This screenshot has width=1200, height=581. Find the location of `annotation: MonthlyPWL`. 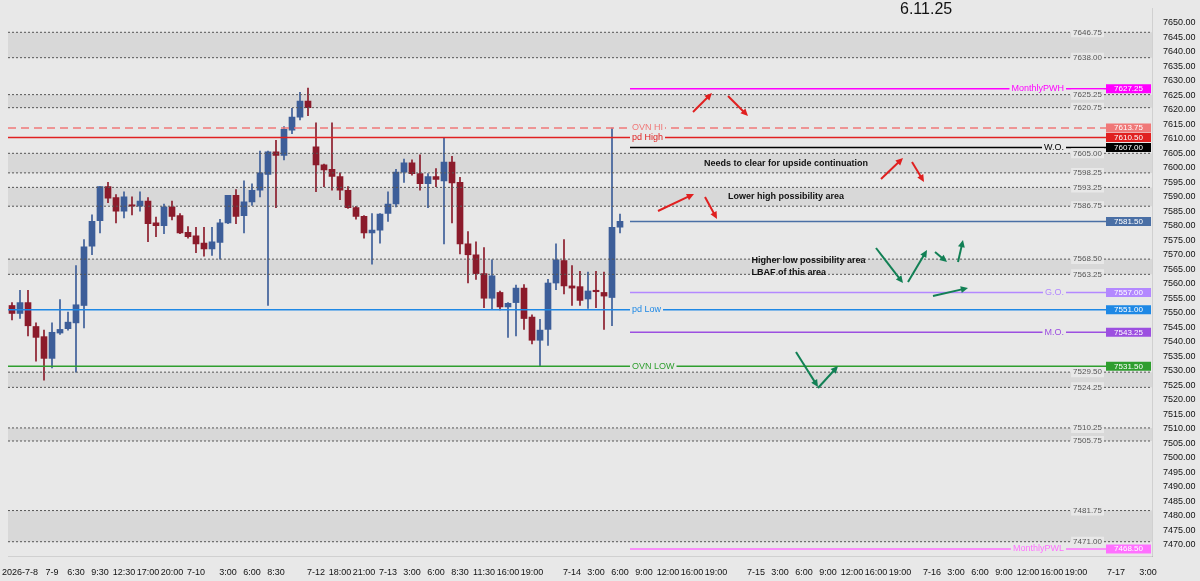

annotation: MonthlyPWL is located at coordinates (1038, 548).